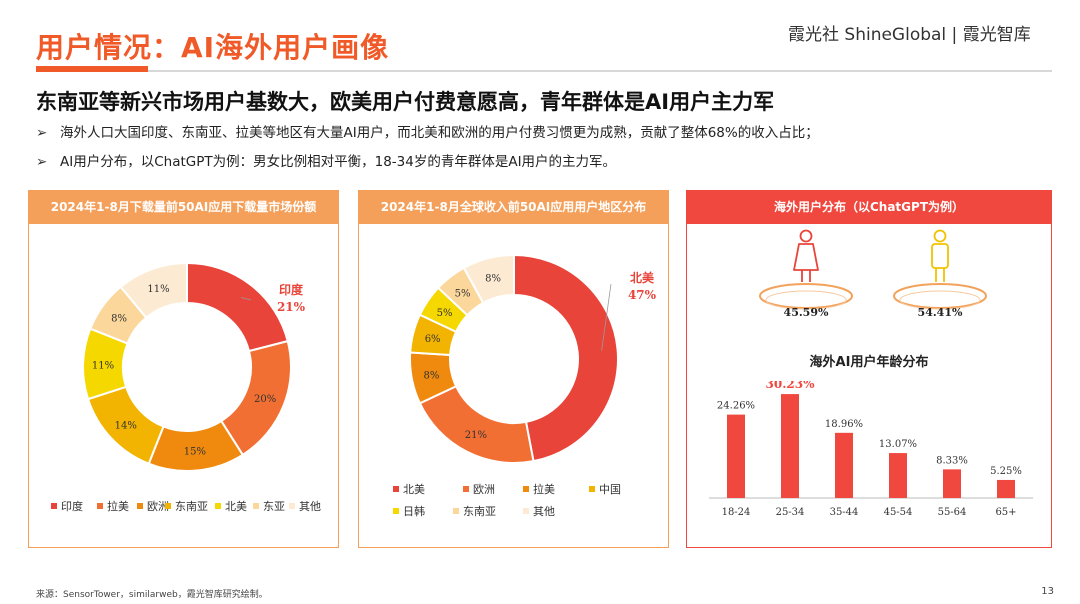 The width and height of the screenshot is (1080, 604). What do you see at coordinates (513, 511) in the screenshot?
I see `revenue-legend: 北美 欧洲 拉美 中国日韩 东南亚 其他` at bounding box center [513, 511].